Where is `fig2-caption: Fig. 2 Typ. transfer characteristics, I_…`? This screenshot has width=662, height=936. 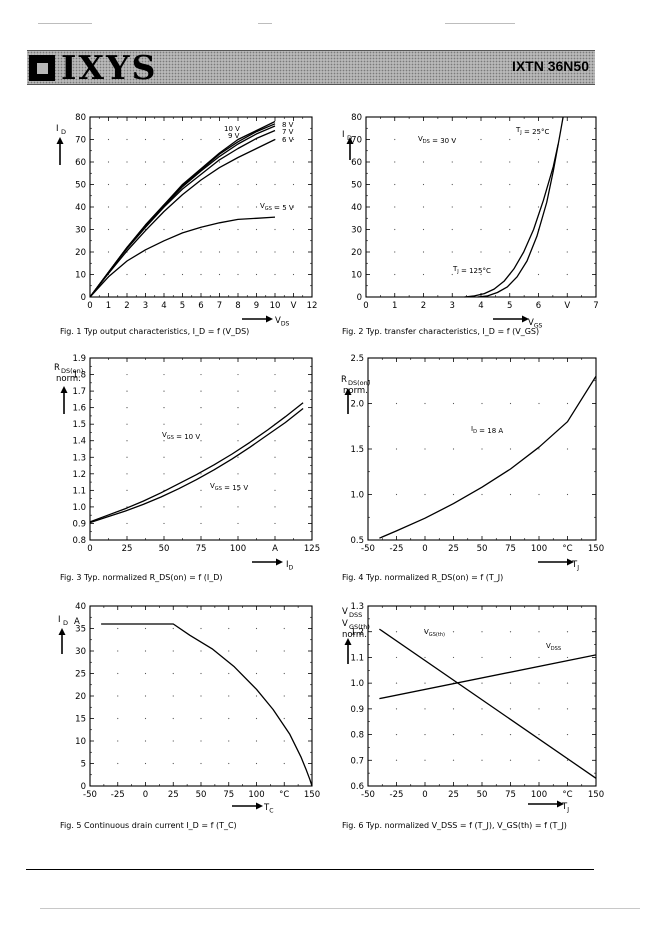 fig2-caption: Fig. 2 Typ. transfer characteristics, I_… is located at coordinates (441, 331).